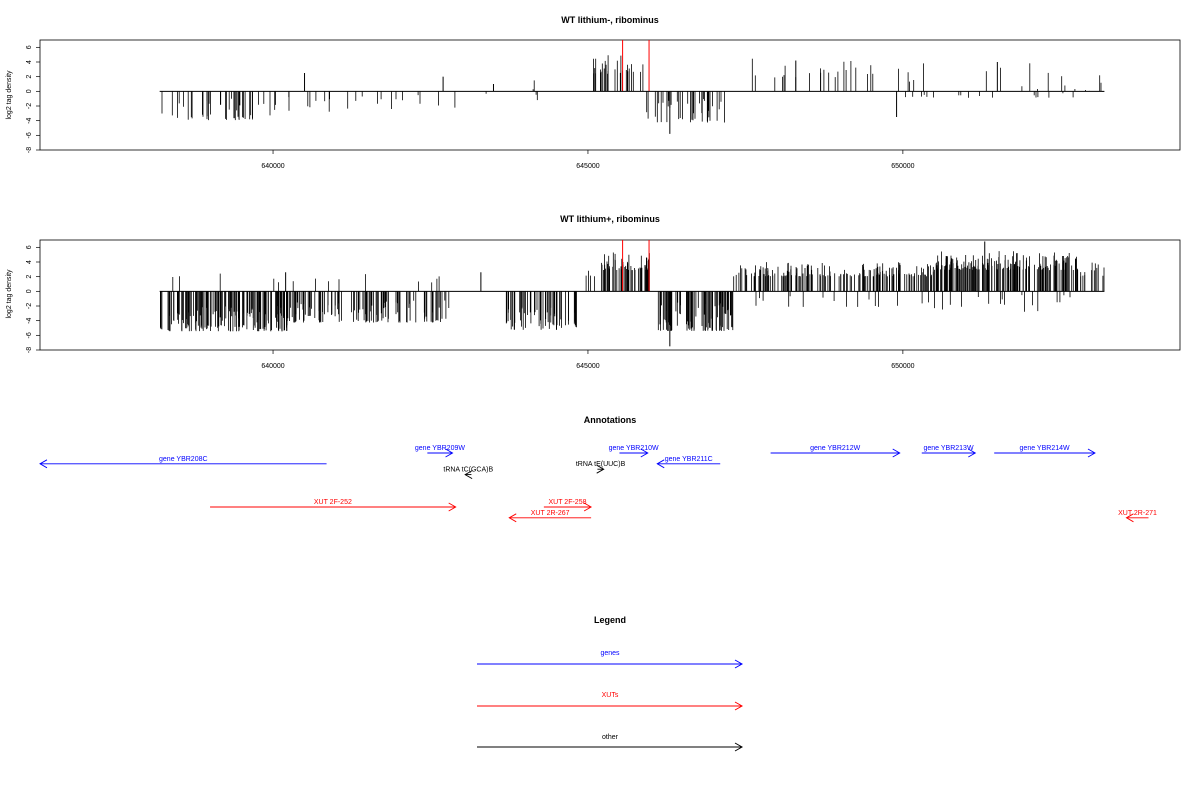 This screenshot has width=1200, height=800. I want to click on annotation-feature: gene YBR209W, so click(440, 451).